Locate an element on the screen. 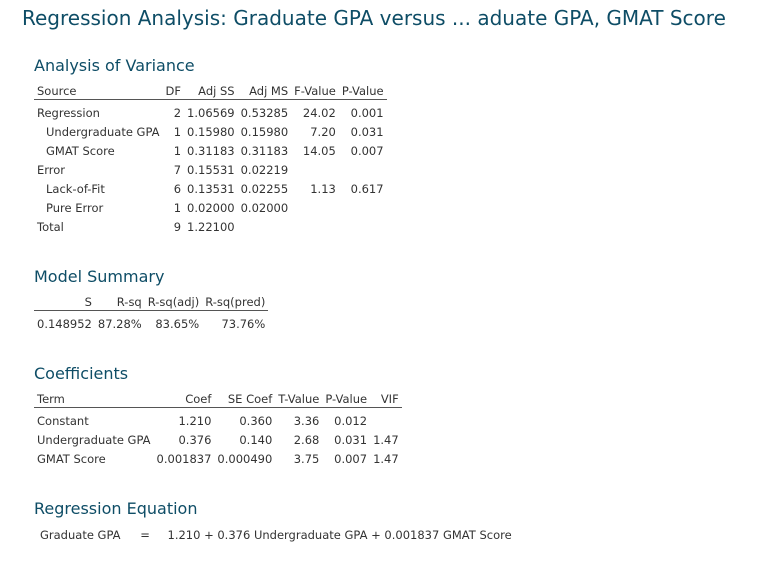 The width and height of the screenshot is (777, 563). adj-ss-cell: 0.15531 is located at coordinates (211, 169).